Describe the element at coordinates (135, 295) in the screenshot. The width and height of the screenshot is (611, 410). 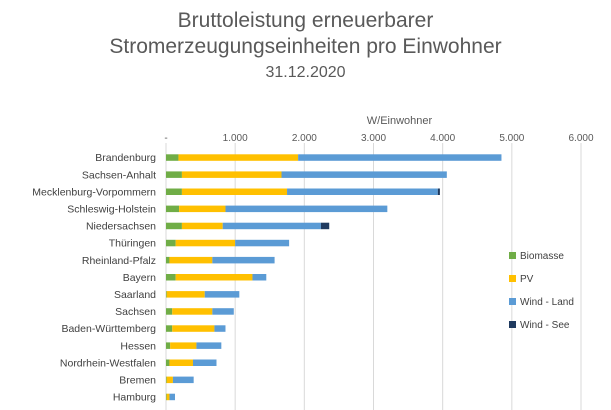
I see `category-label: Saarland` at that location.